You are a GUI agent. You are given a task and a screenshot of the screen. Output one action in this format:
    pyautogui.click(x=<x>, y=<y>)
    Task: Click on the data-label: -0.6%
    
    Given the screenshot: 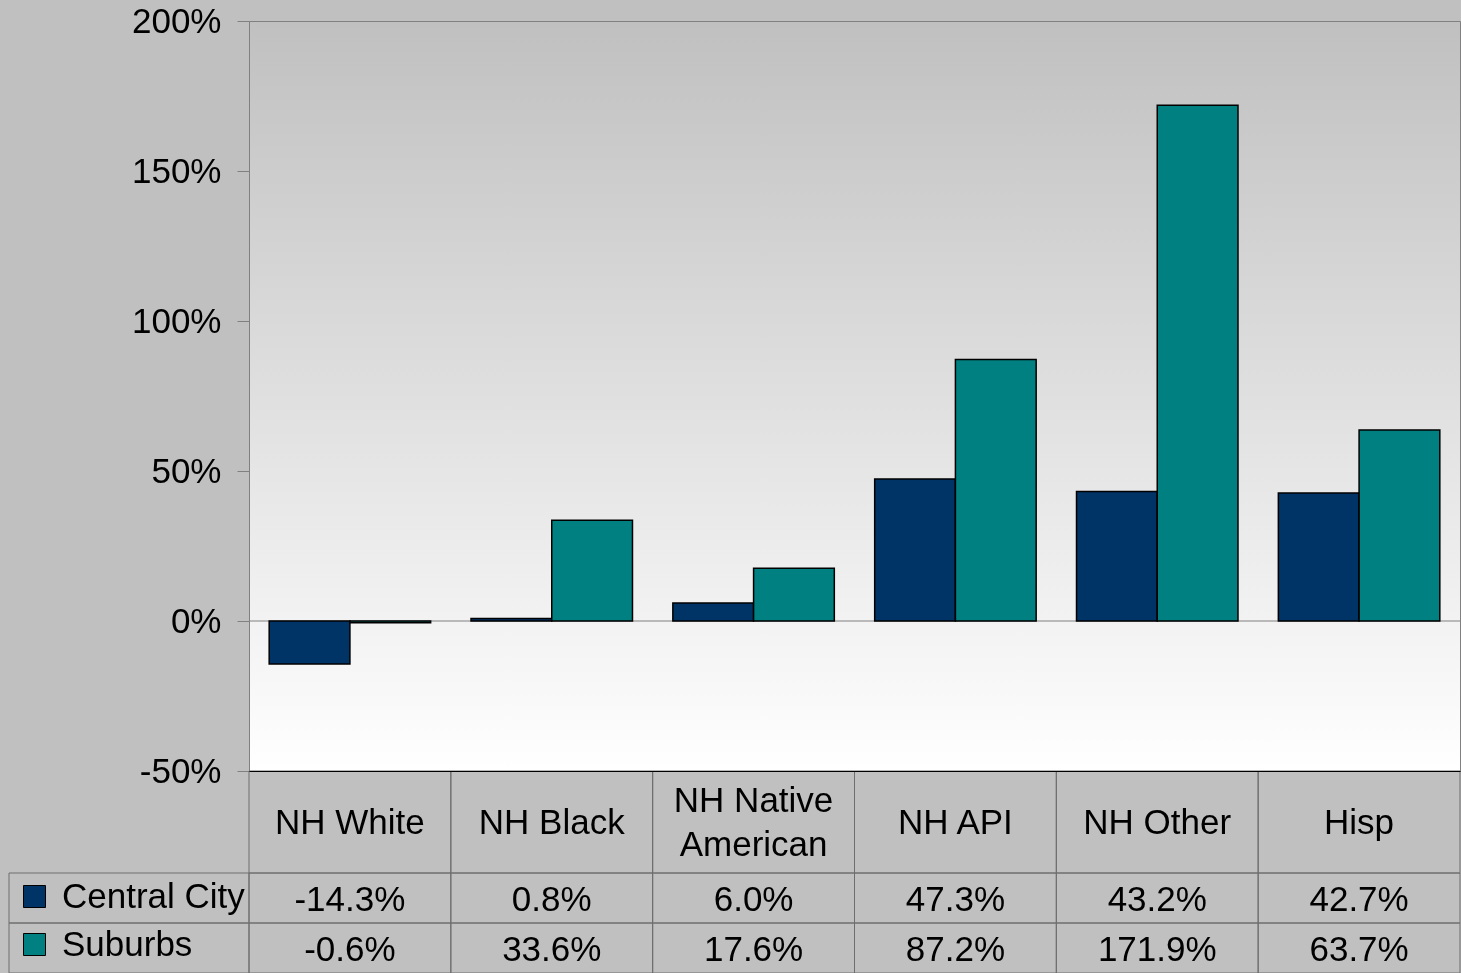 What is the action you would take?
    pyautogui.click(x=350, y=948)
    